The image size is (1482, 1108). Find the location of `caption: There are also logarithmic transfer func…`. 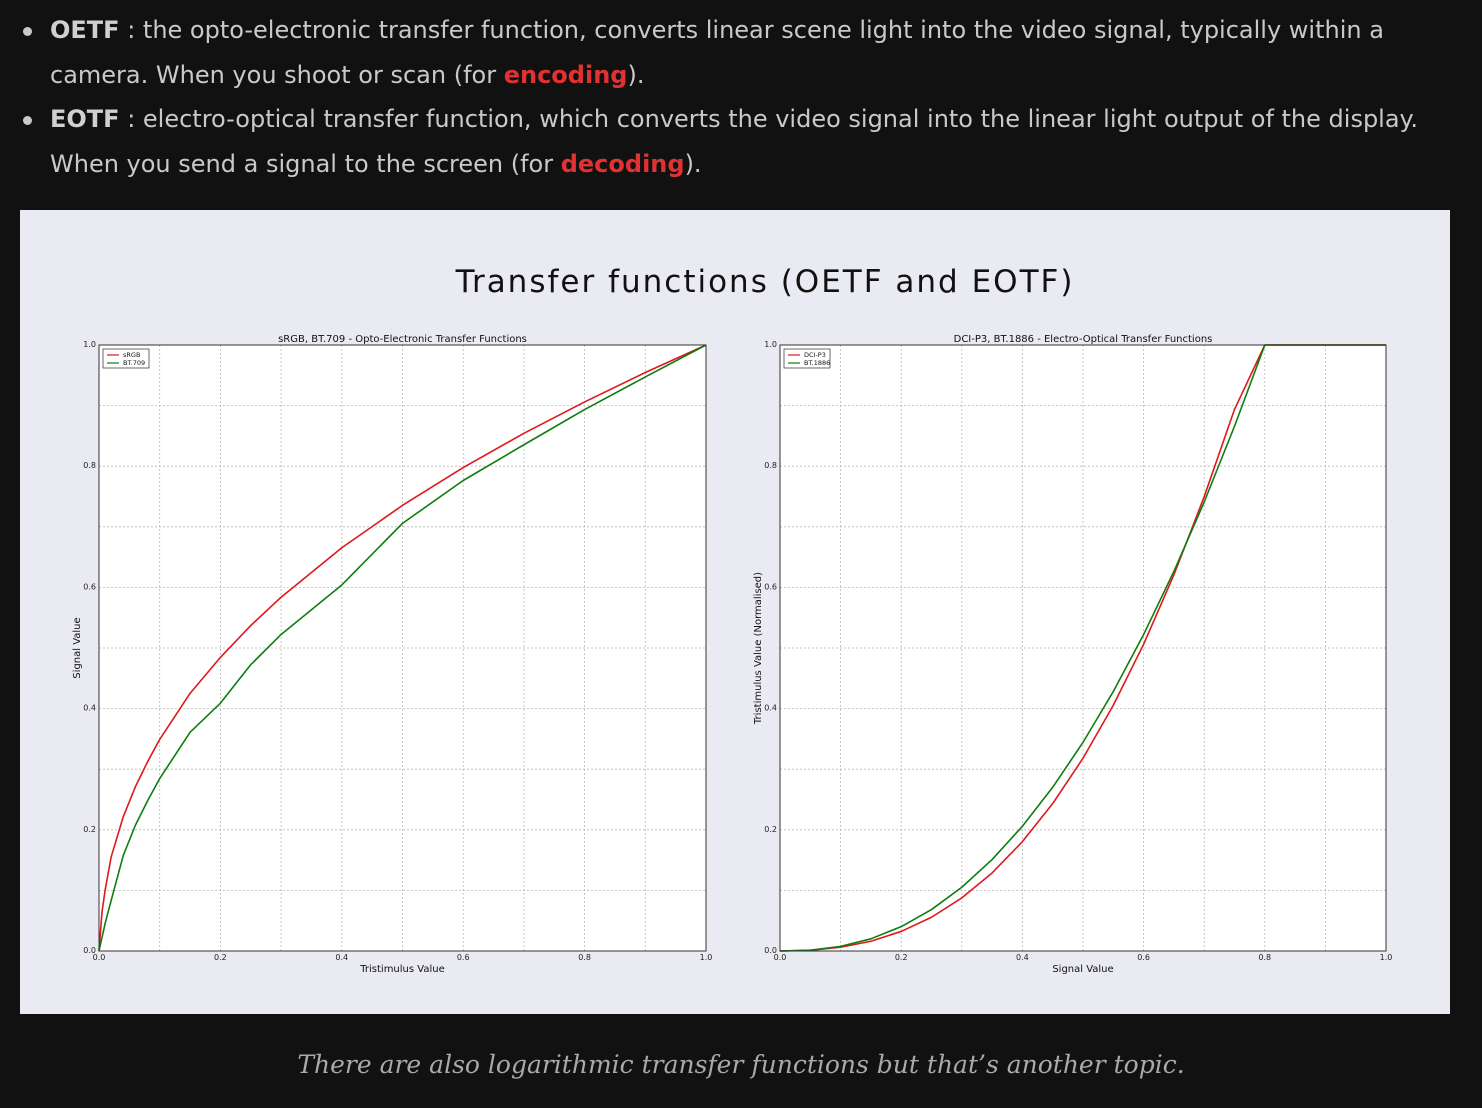

caption: There are also logarithmic transfer func… is located at coordinates (741, 1064).